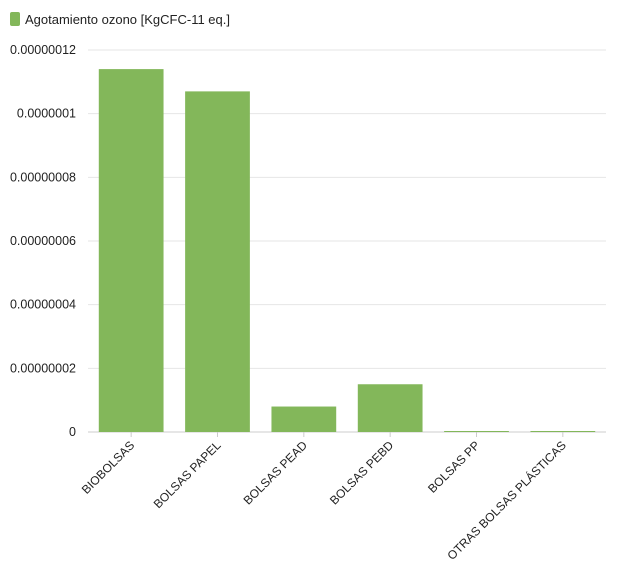  What do you see at coordinates (187, 474) in the screenshot?
I see `x-tick-label: BOLSAS PAPEL` at bounding box center [187, 474].